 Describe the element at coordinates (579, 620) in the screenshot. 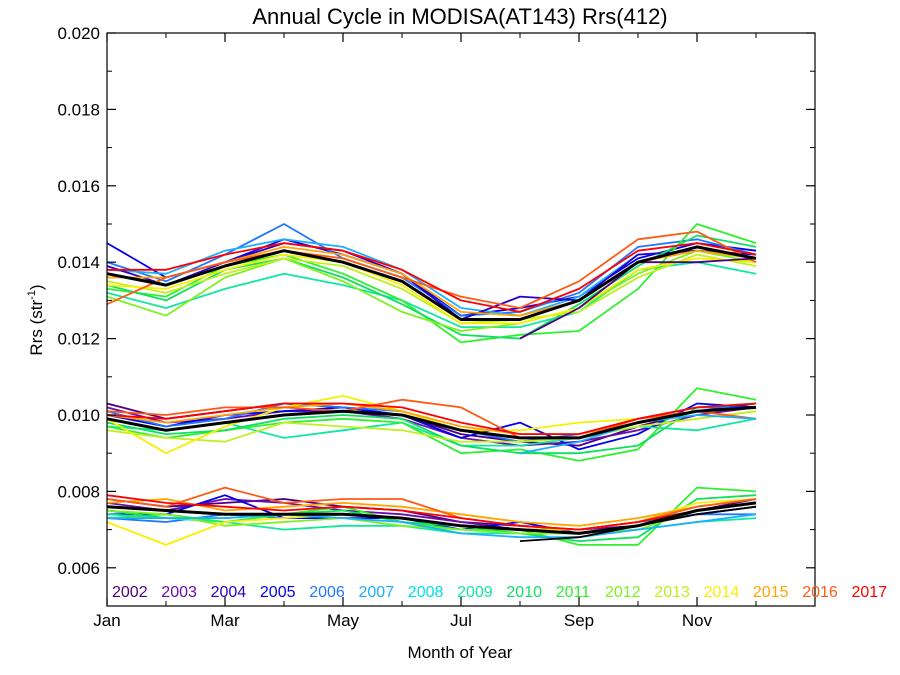

I see `x-tick-label-4: Sep` at that location.